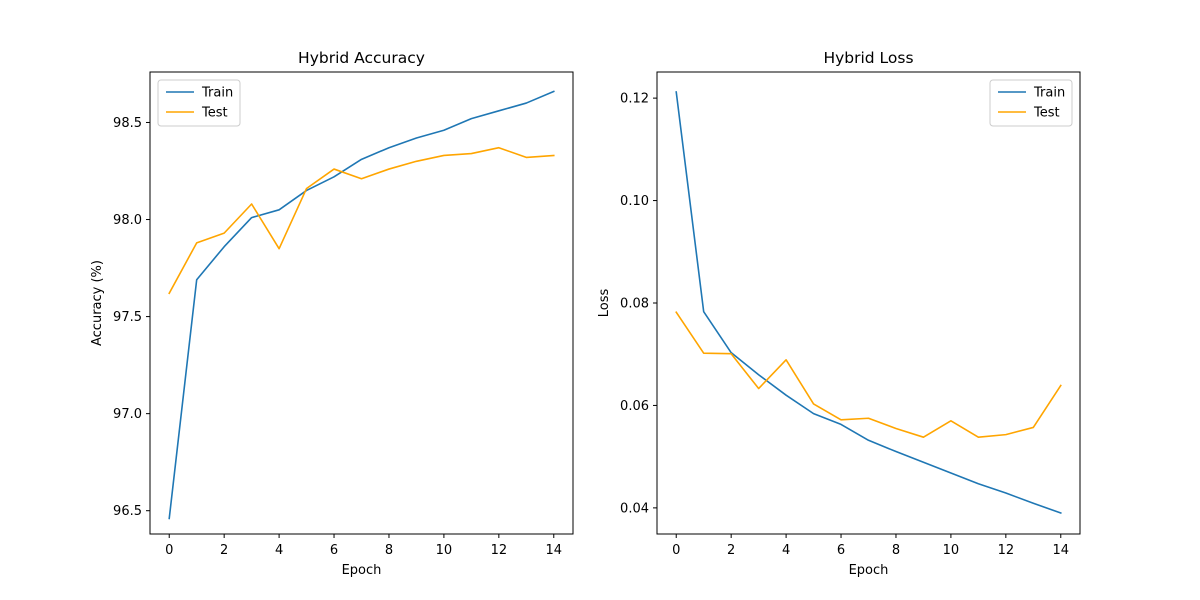 This screenshot has width=1200, height=600. What do you see at coordinates (334, 550) in the screenshot?
I see `accuracy-x-tick-label: 6` at bounding box center [334, 550].